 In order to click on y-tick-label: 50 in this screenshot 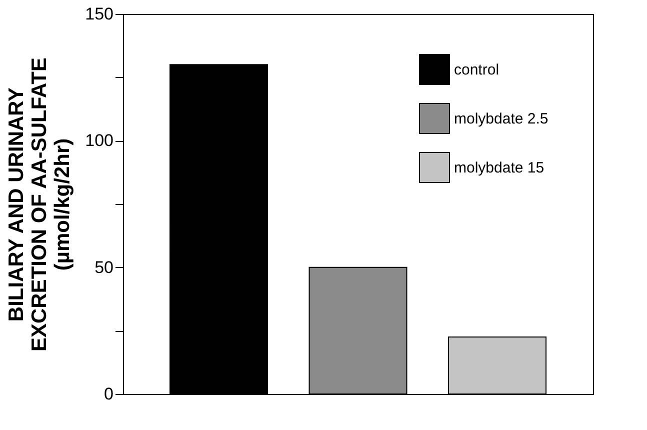, I will do `click(104, 267)`.